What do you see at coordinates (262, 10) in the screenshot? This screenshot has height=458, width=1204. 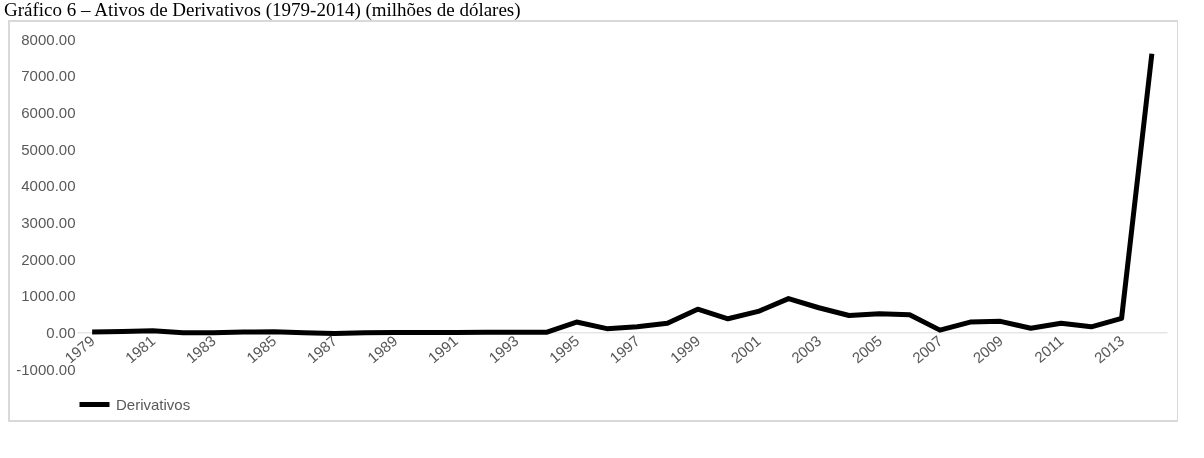 I see `chart-title: Gráfico 6 – Ativos de Derivativos (1979-2014) (milhões de dólares)` at bounding box center [262, 10].